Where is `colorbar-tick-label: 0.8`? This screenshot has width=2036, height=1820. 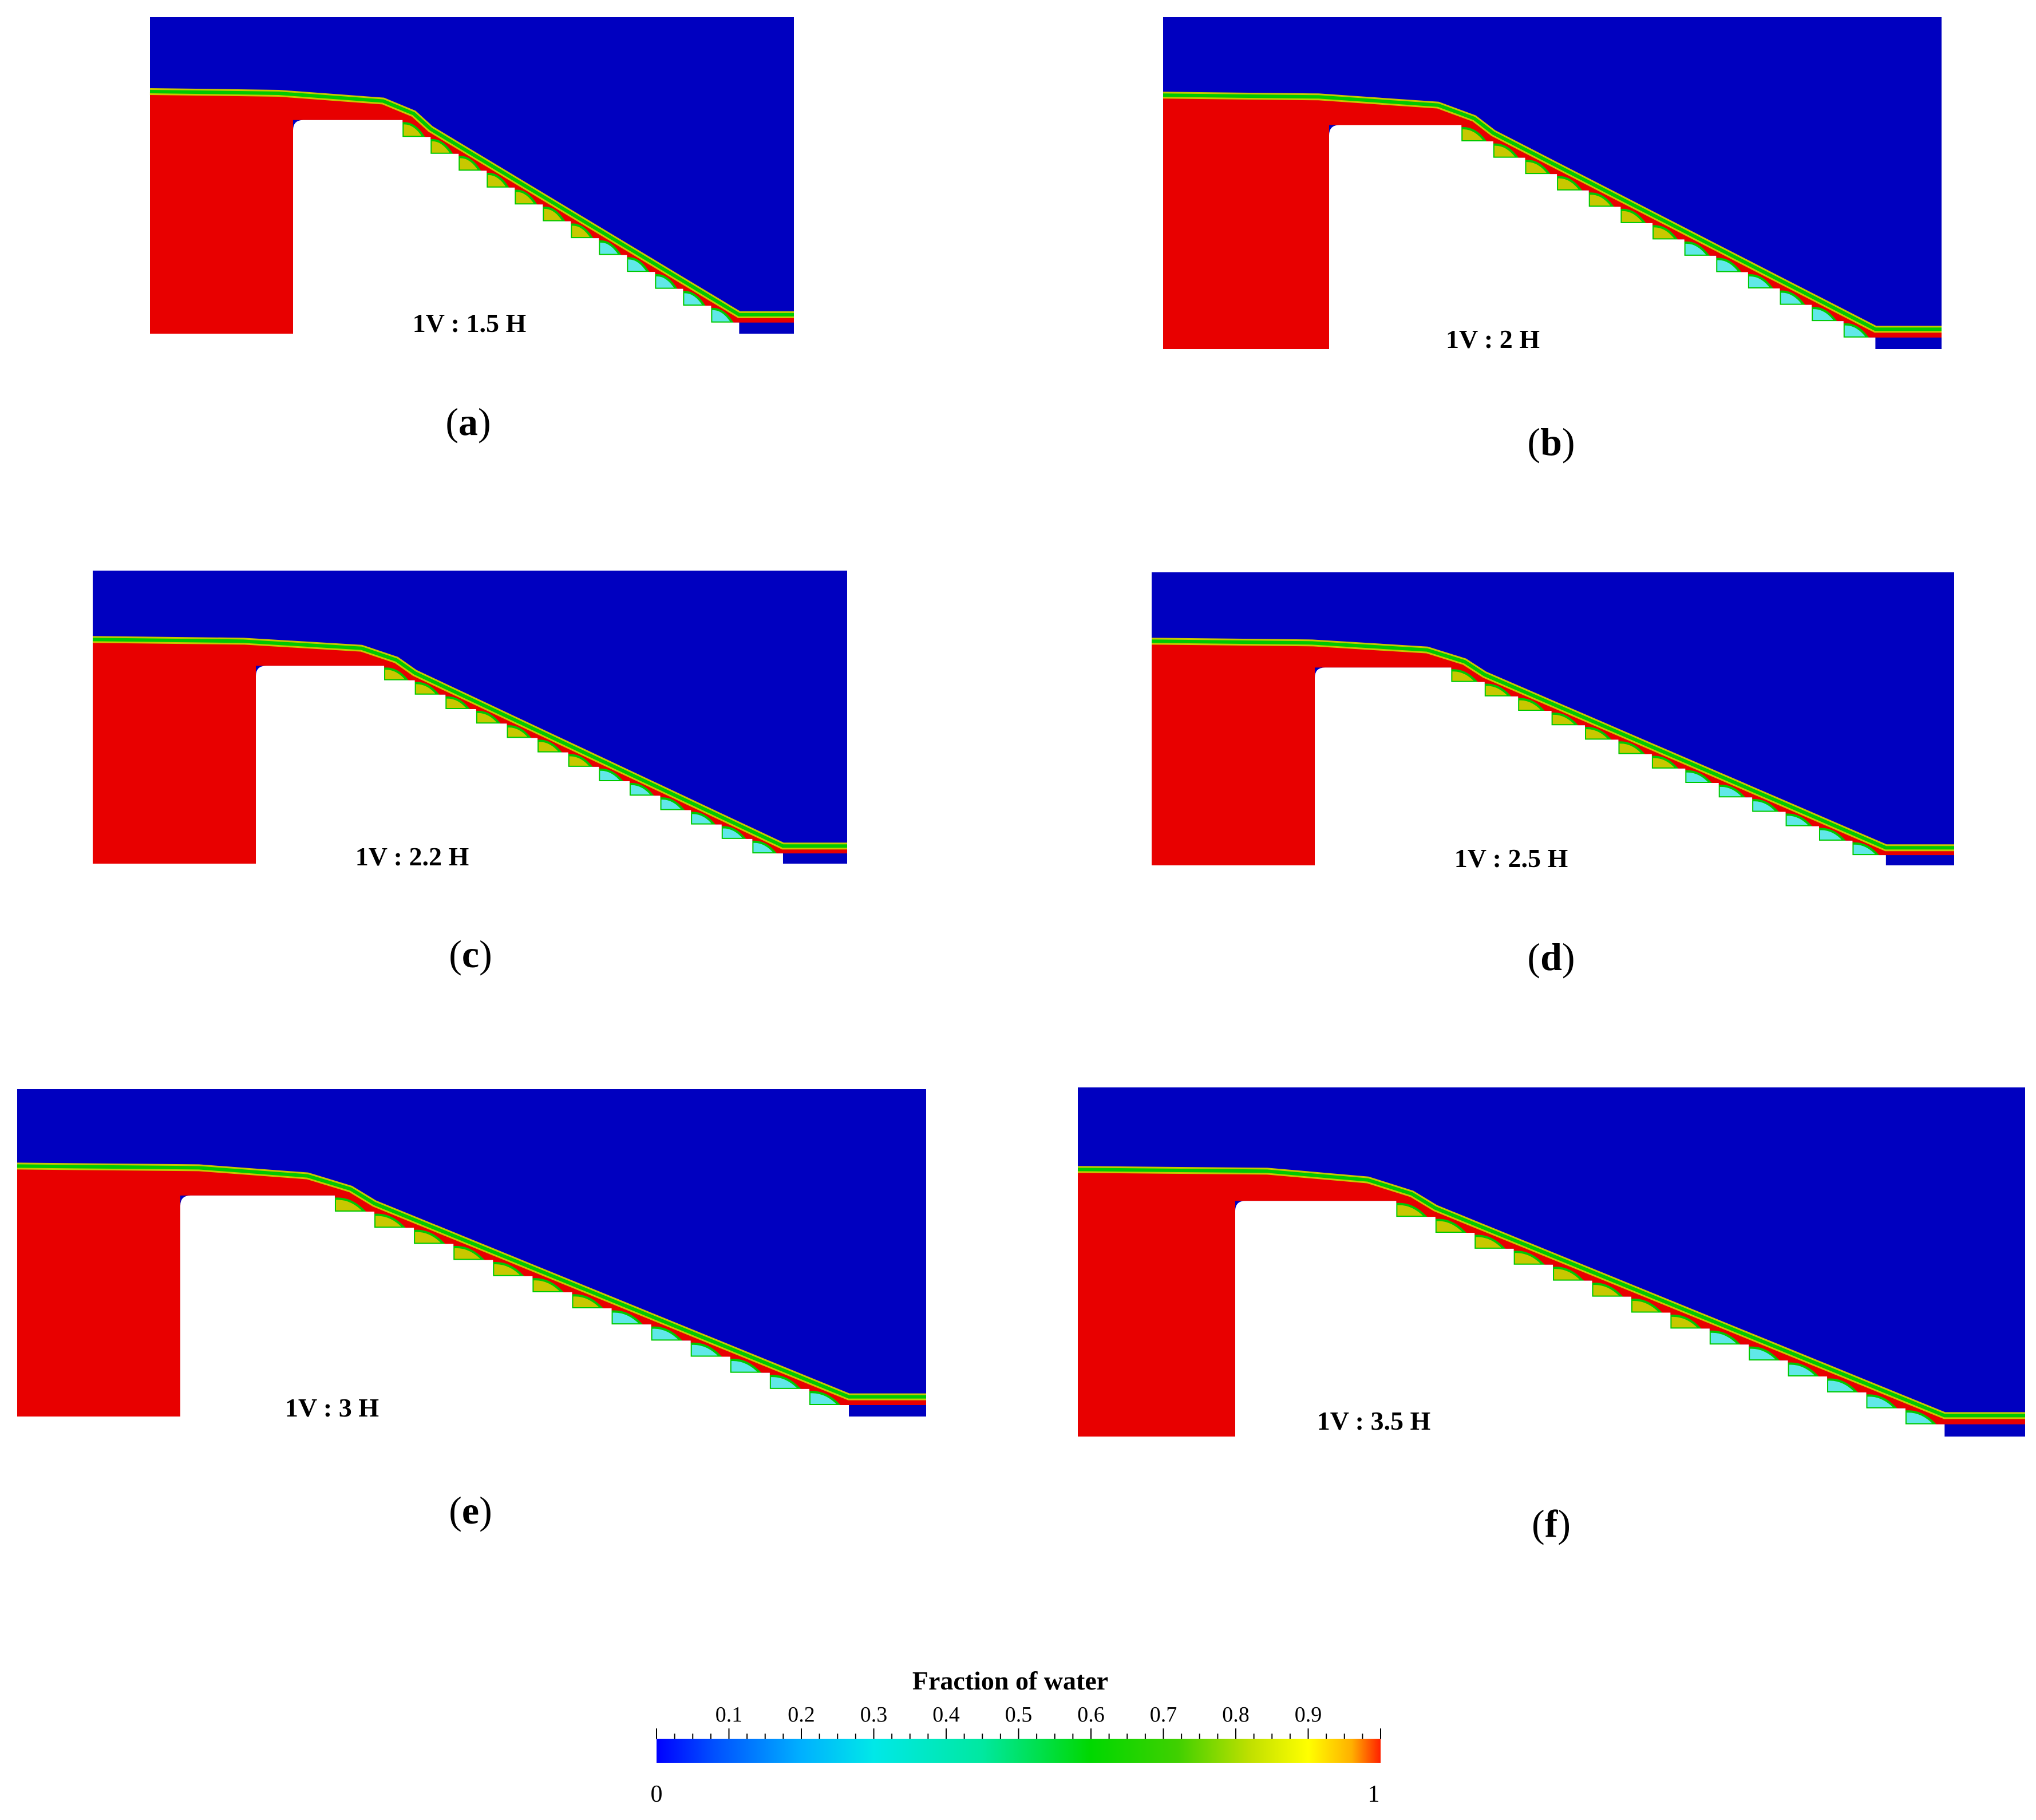
colorbar-tick-label: 0.8 is located at coordinates (1236, 1715).